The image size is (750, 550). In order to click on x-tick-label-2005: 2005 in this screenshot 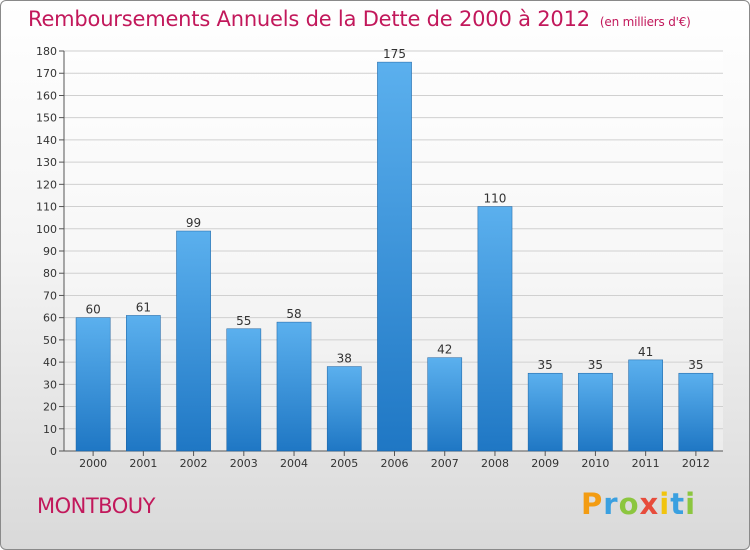, I will do `click(344, 463)`.